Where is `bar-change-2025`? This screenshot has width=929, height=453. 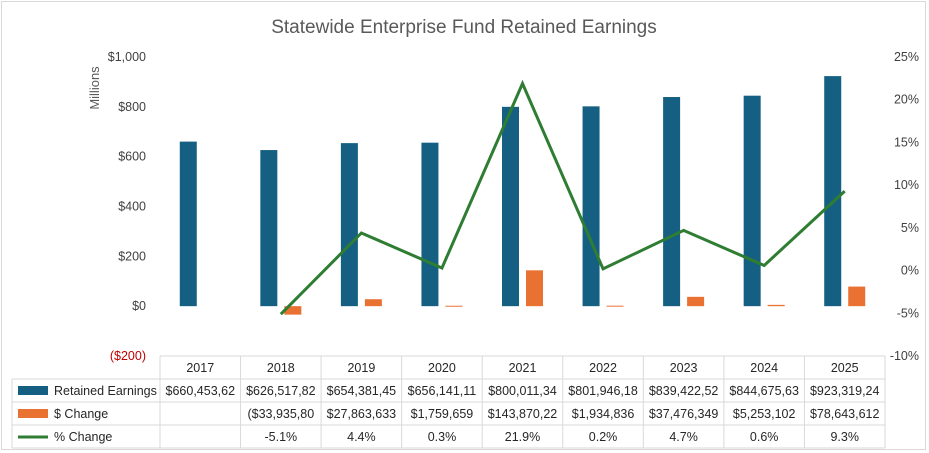 bar-change-2025 is located at coordinates (857, 296).